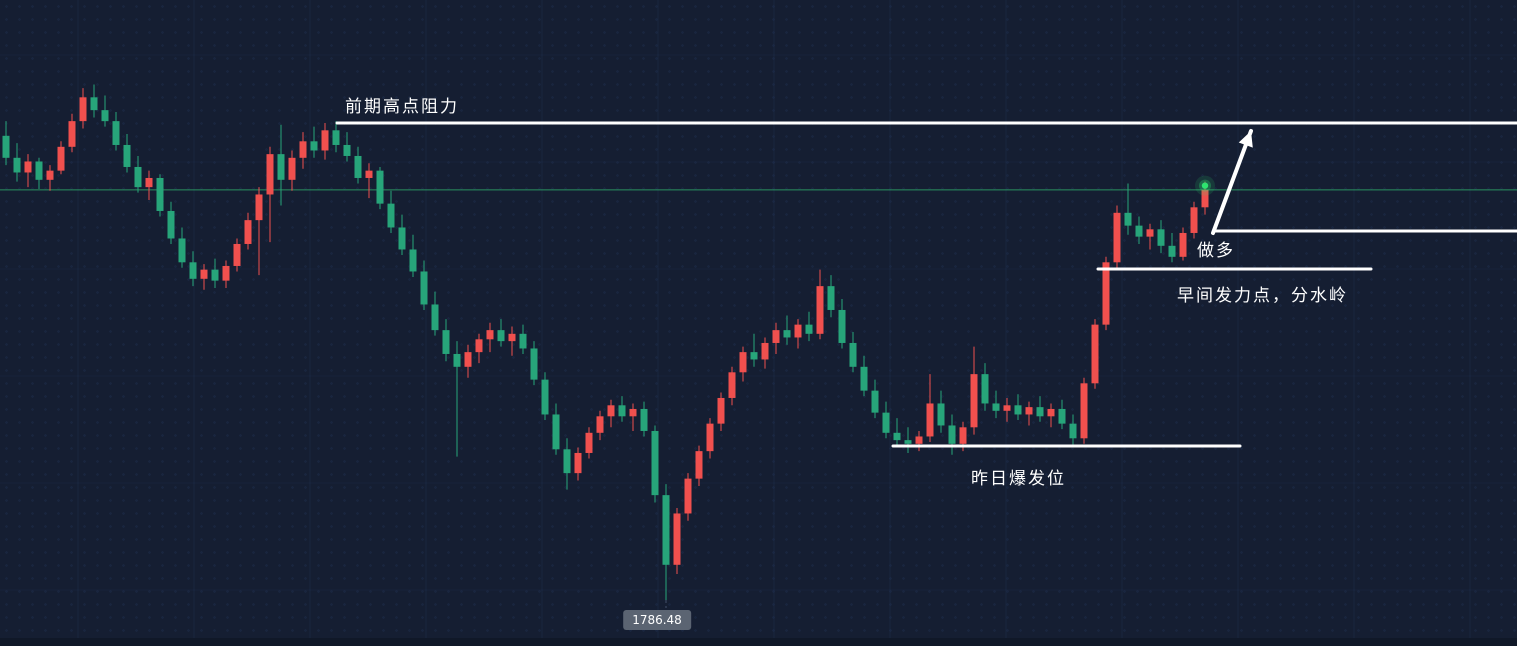 The image size is (1517, 646). Describe the element at coordinates (1216, 250) in the screenshot. I see `go-long-annotation-label: 做多` at that location.